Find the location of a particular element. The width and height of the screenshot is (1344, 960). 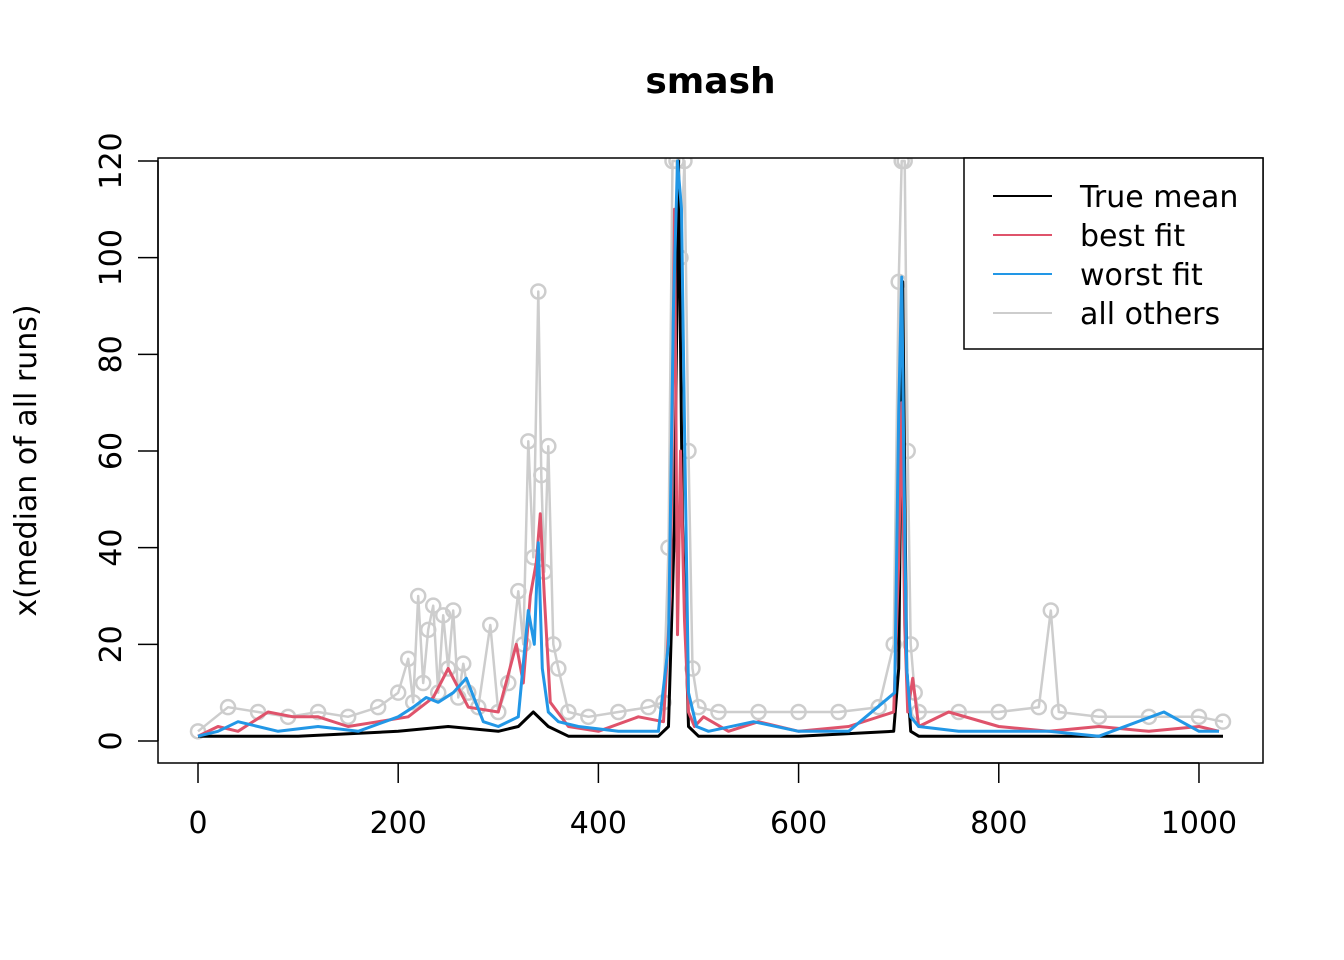

y-axis-label: x(median of all runs) is located at coordinates (26, 460).